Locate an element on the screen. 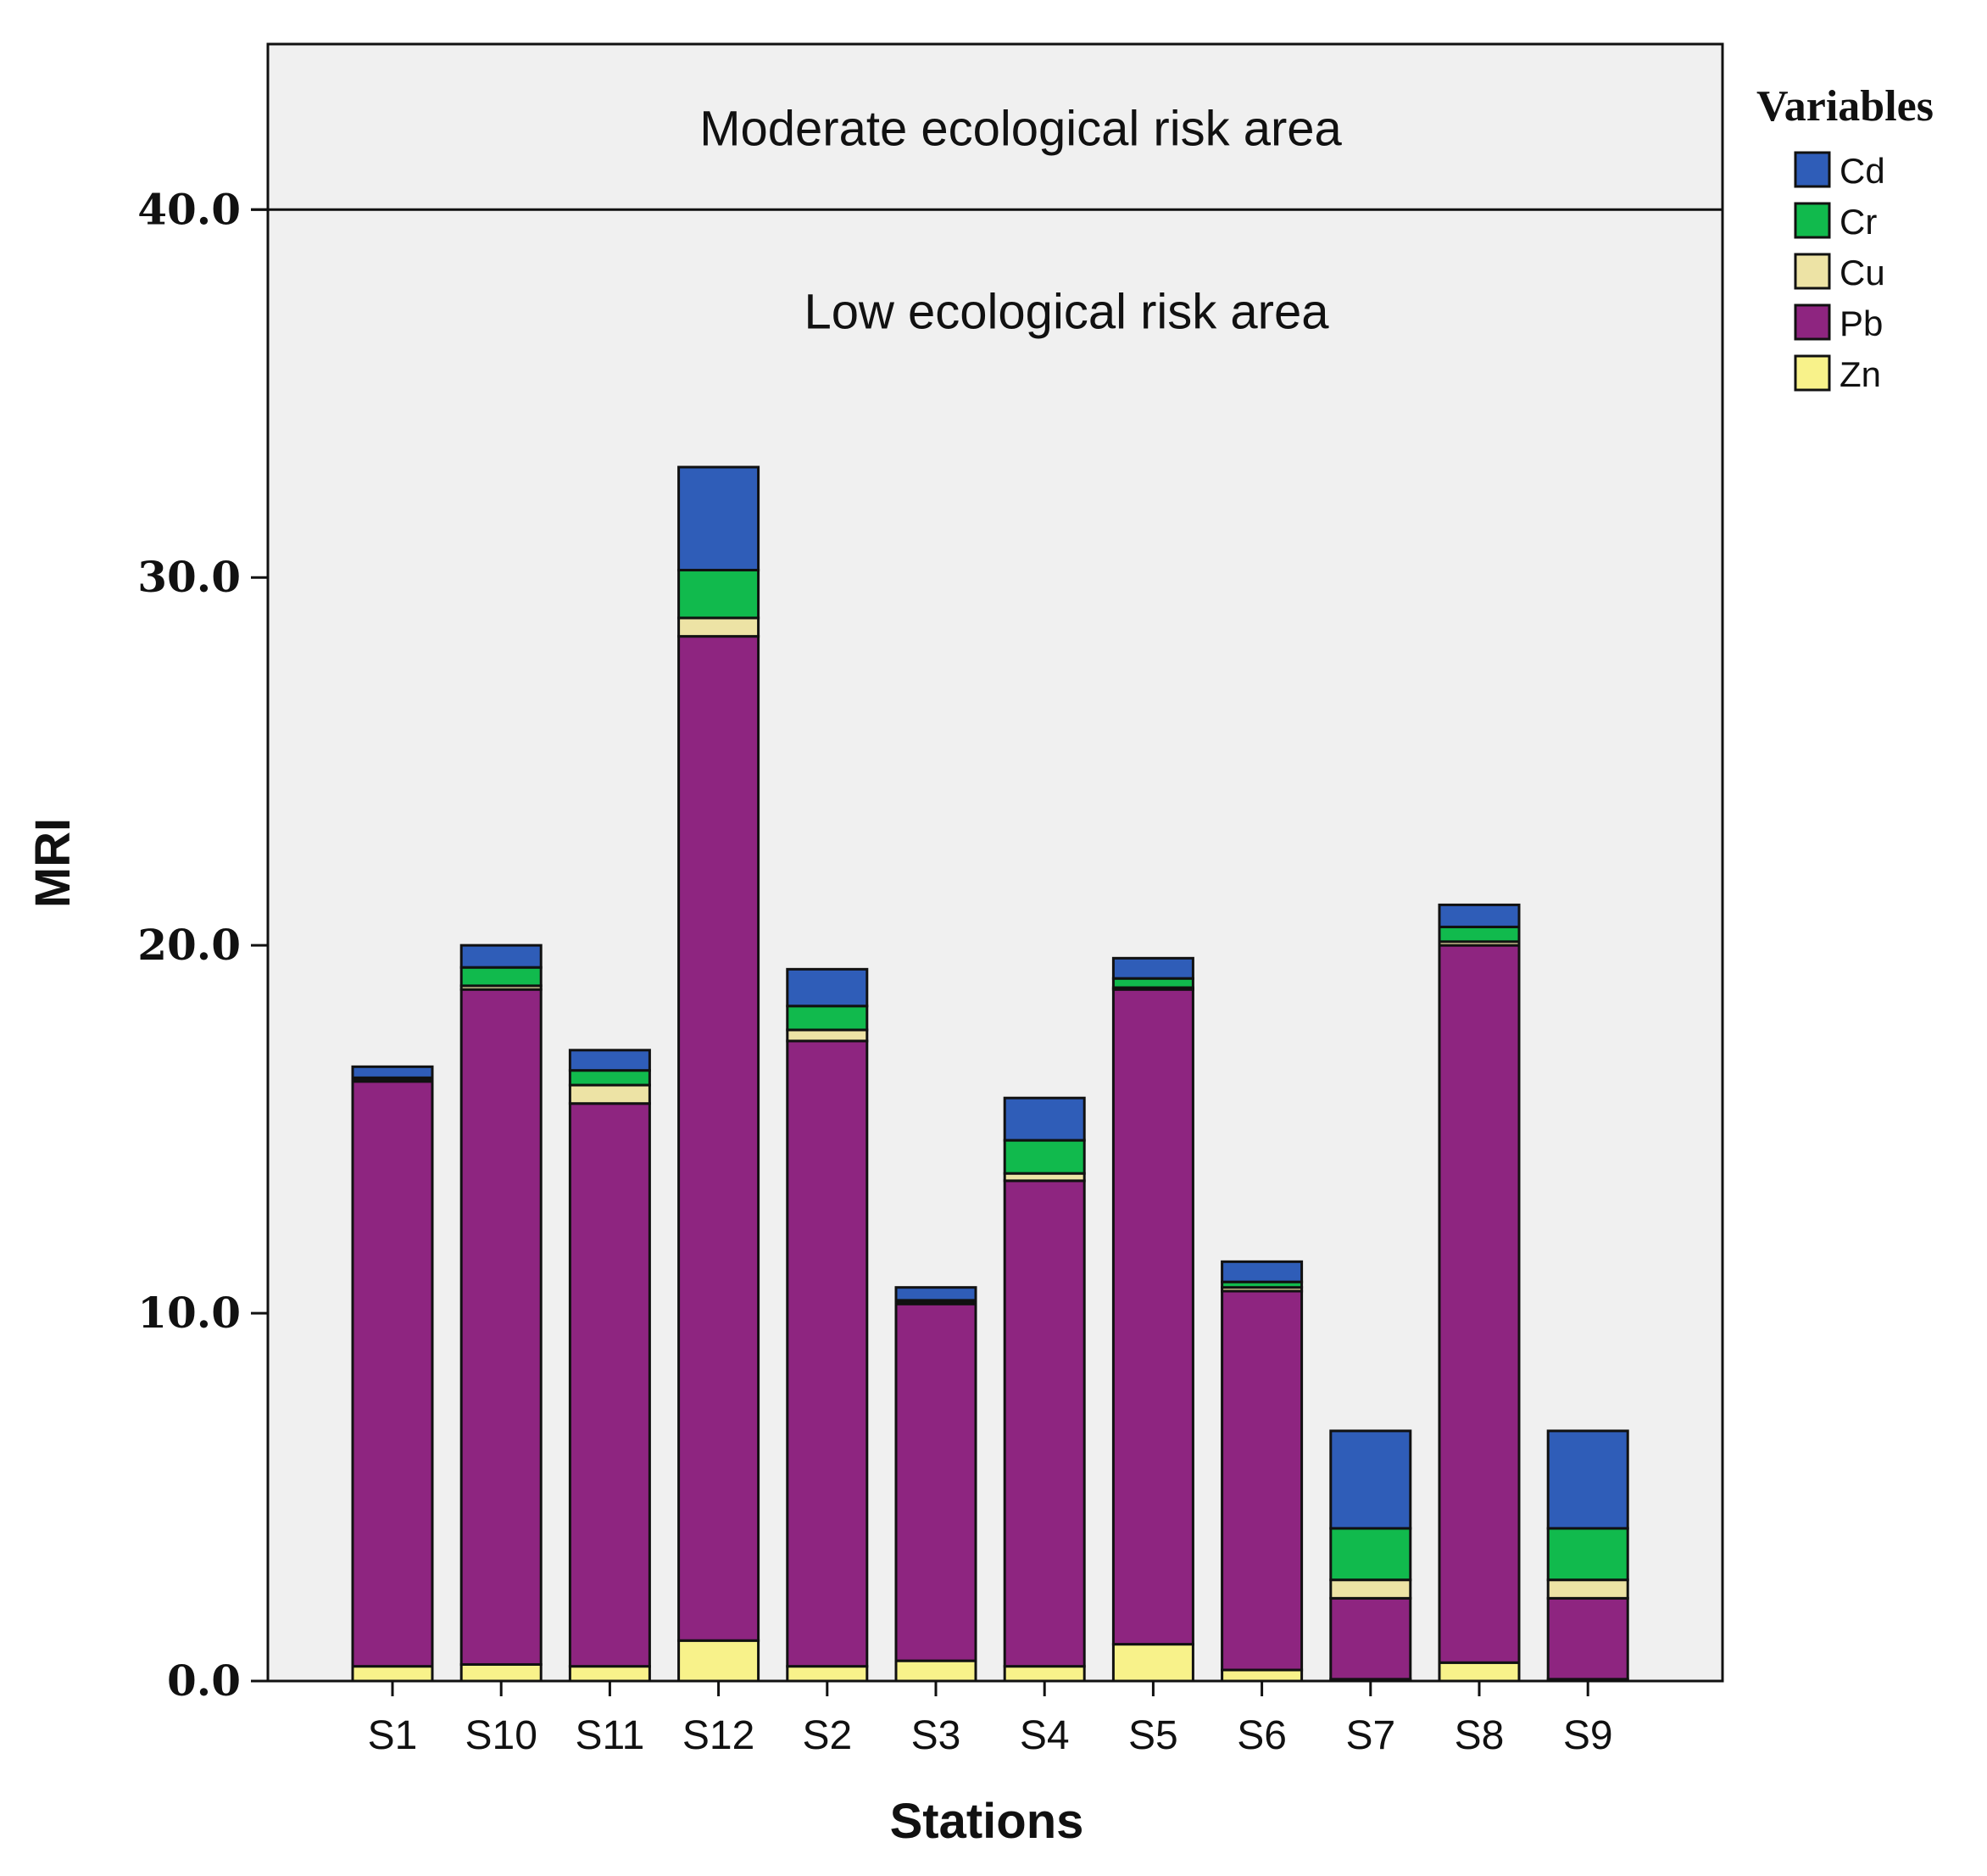  bar-segment-S5-pb is located at coordinates (1152, 1317).